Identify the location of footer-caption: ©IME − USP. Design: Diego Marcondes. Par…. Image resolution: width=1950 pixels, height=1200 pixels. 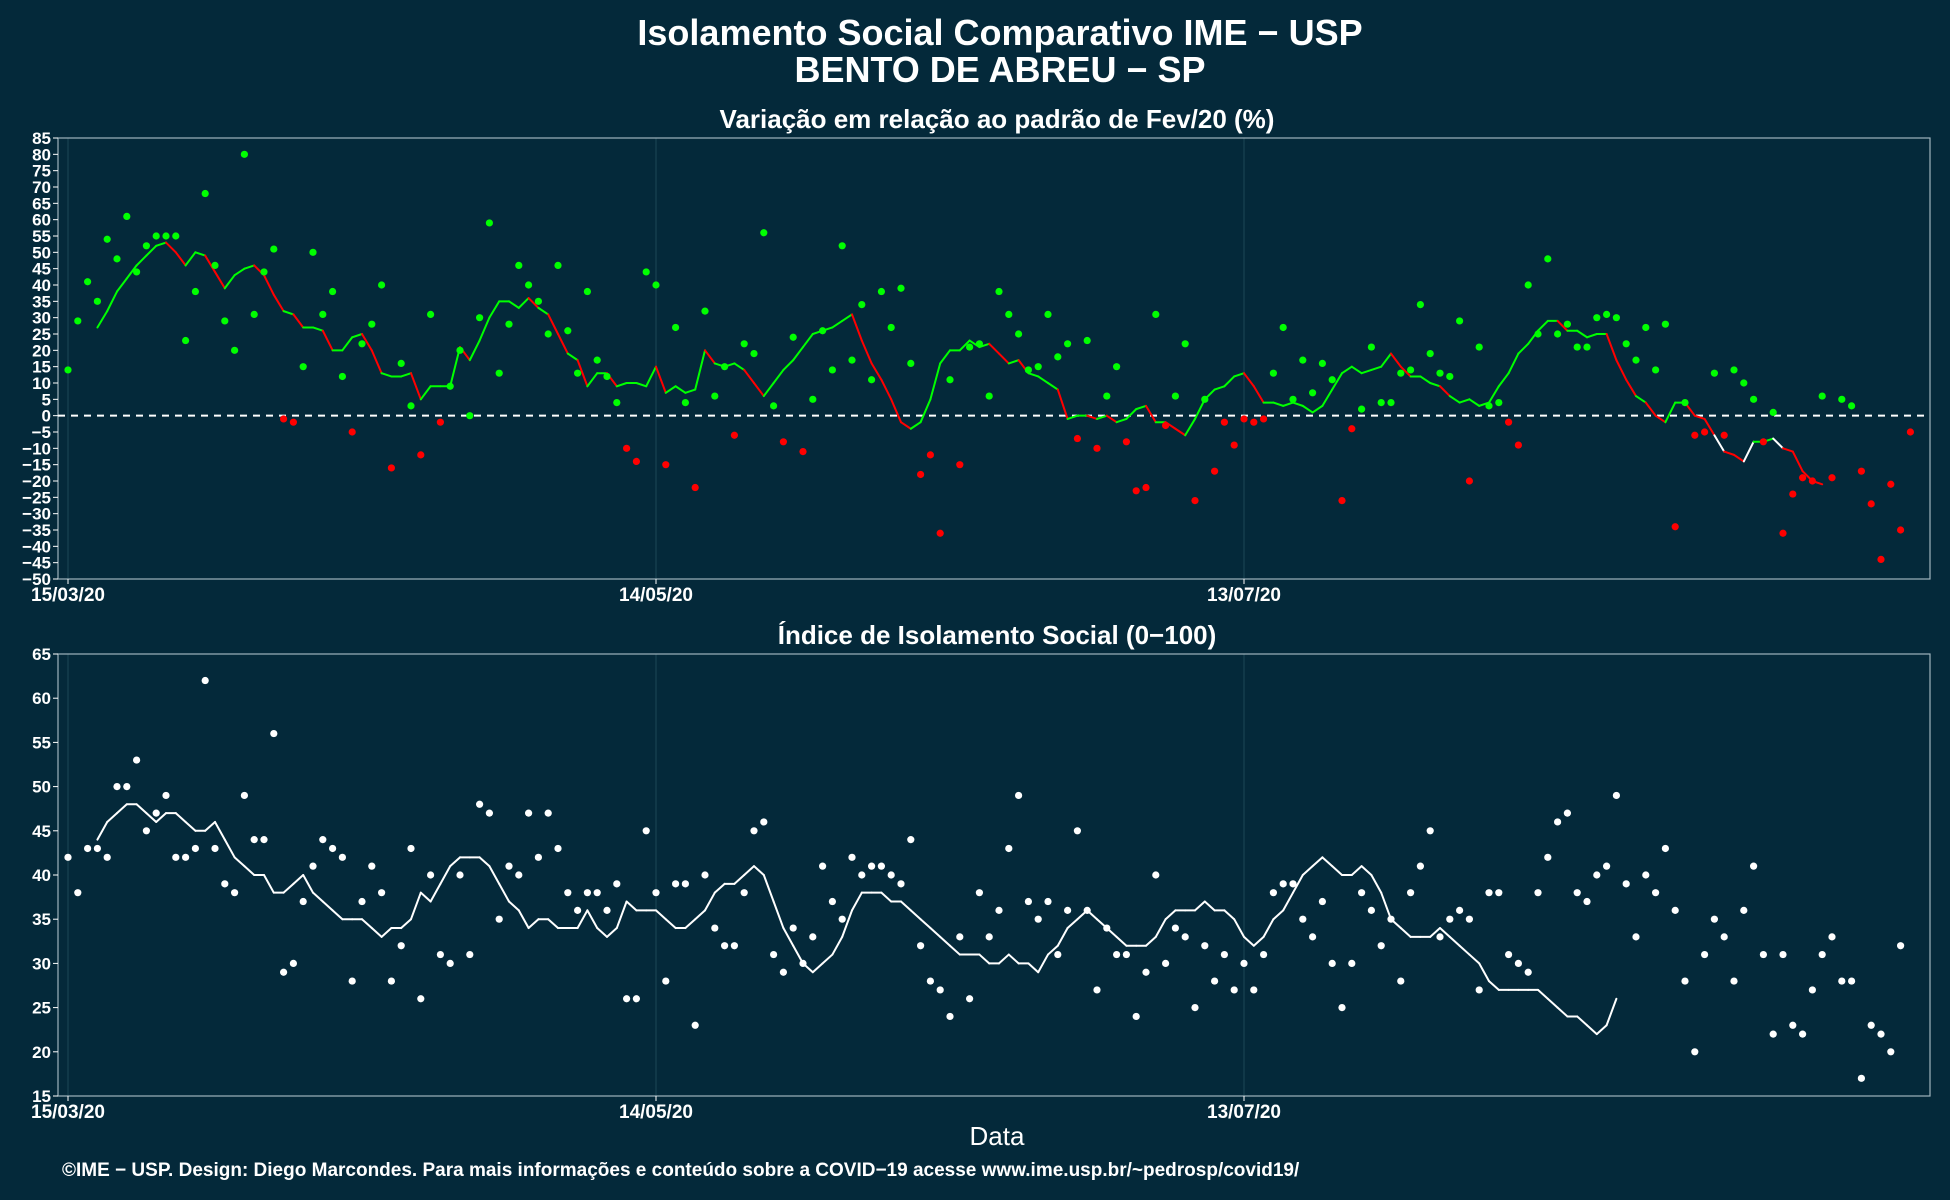
(681, 1170).